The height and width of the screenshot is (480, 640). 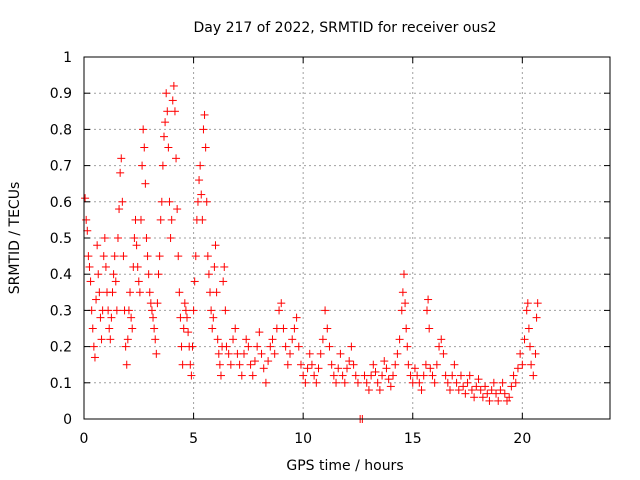 I want to click on y-tick-labels: 0 0.1 0.2 0.3 0.4 0.5 0.6 0.7 0.8 0.9 1, so click(x=61, y=239).